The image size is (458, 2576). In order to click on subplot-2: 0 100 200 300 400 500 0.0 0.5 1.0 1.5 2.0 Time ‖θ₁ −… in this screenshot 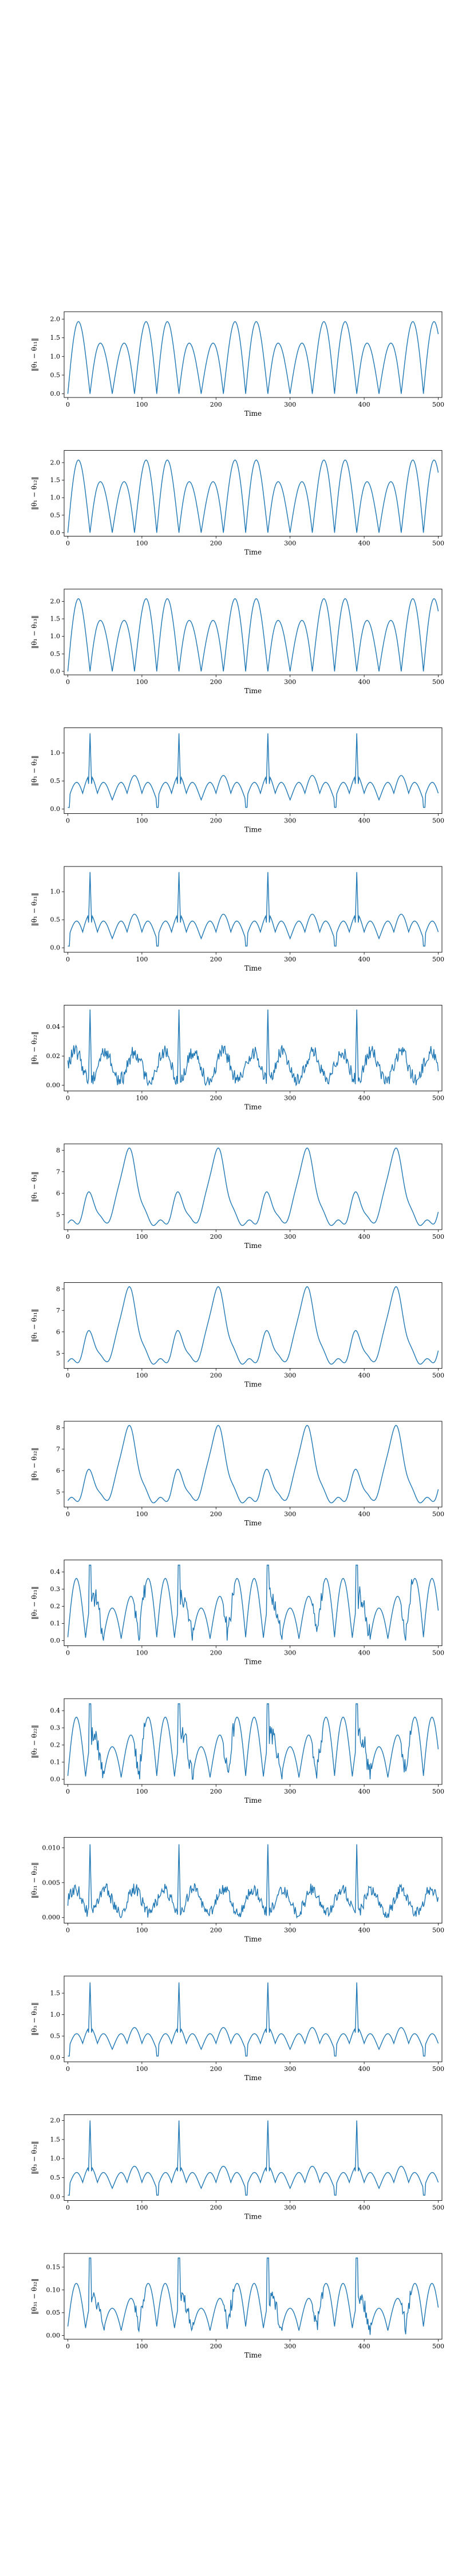, I will do `click(237, 503)`.